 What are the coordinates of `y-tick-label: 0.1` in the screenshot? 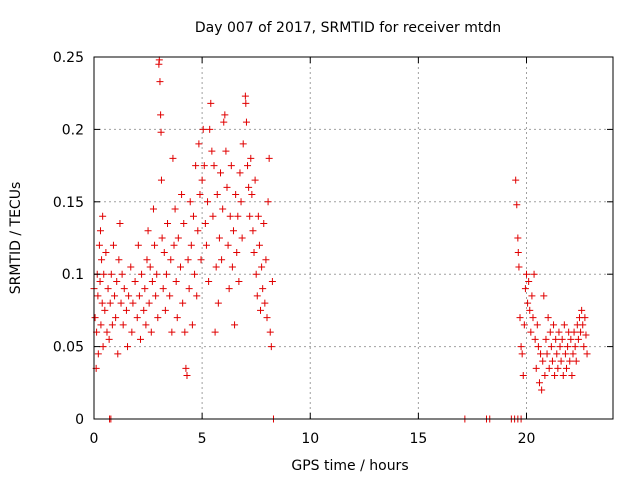 It's located at (73, 275).